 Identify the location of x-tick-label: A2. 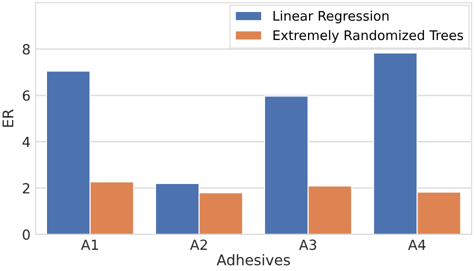
(198, 245).